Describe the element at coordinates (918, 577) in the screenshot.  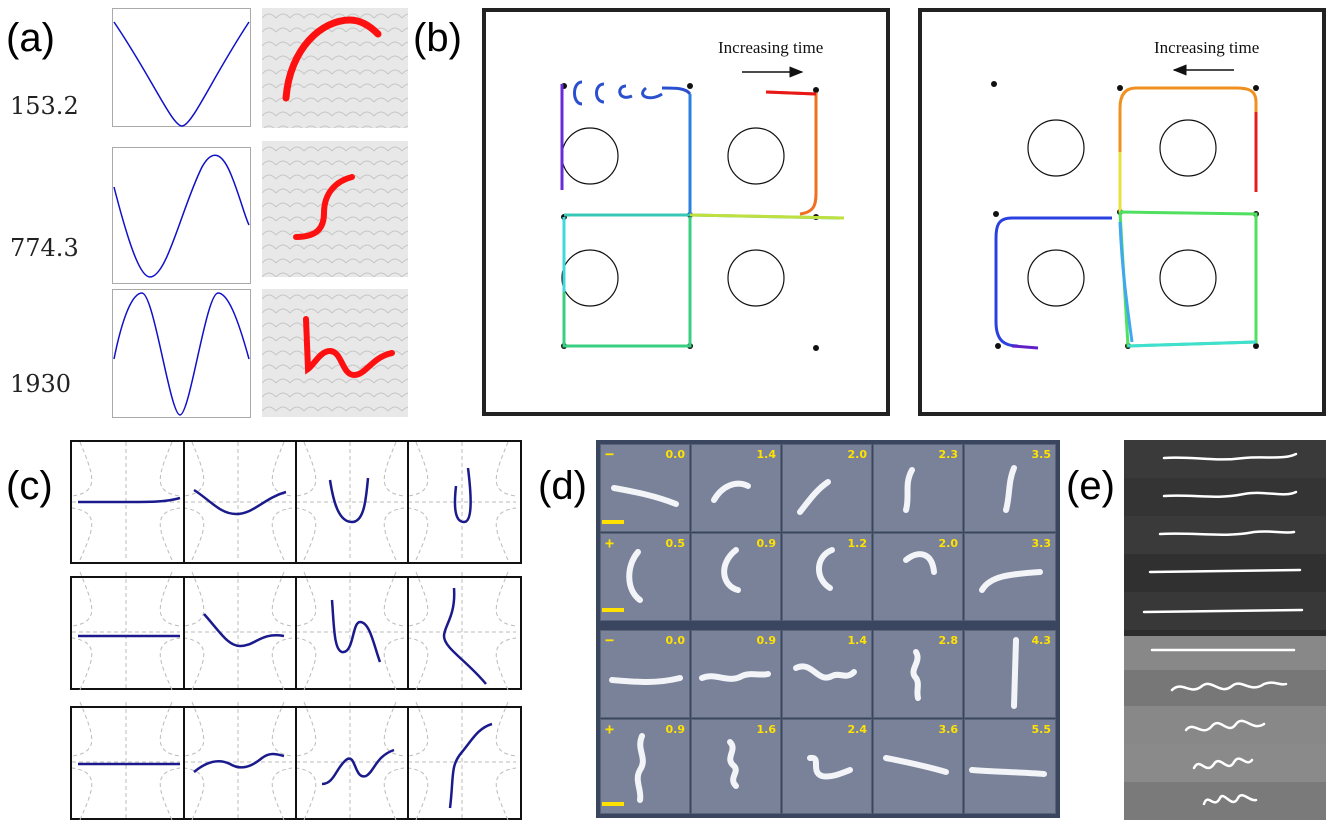
I see `tile-r2-c4: 2.0` at that location.